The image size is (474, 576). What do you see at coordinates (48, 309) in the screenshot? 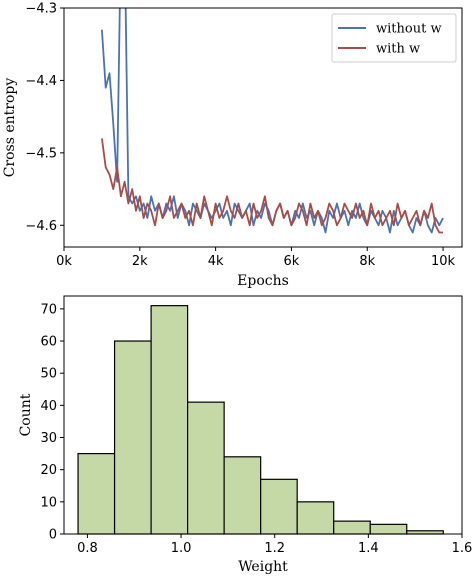
I see `y-tick-label: 70` at bounding box center [48, 309].